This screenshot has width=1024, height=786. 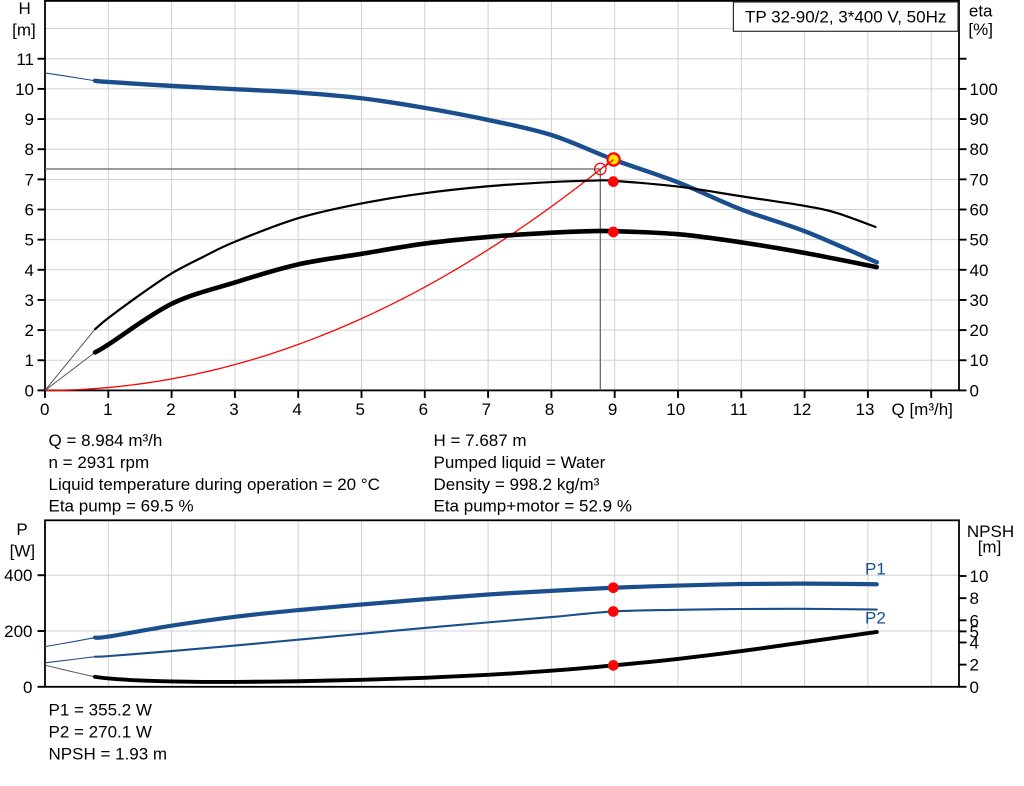 I want to click on svg-text: P1, so click(x=875, y=569).